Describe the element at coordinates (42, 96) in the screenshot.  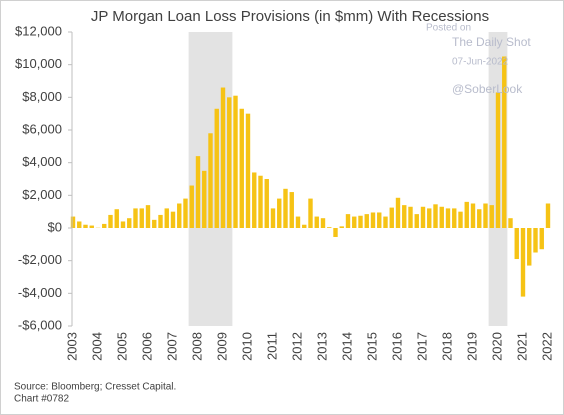
I see `y-tick-label: $8,000` at that location.